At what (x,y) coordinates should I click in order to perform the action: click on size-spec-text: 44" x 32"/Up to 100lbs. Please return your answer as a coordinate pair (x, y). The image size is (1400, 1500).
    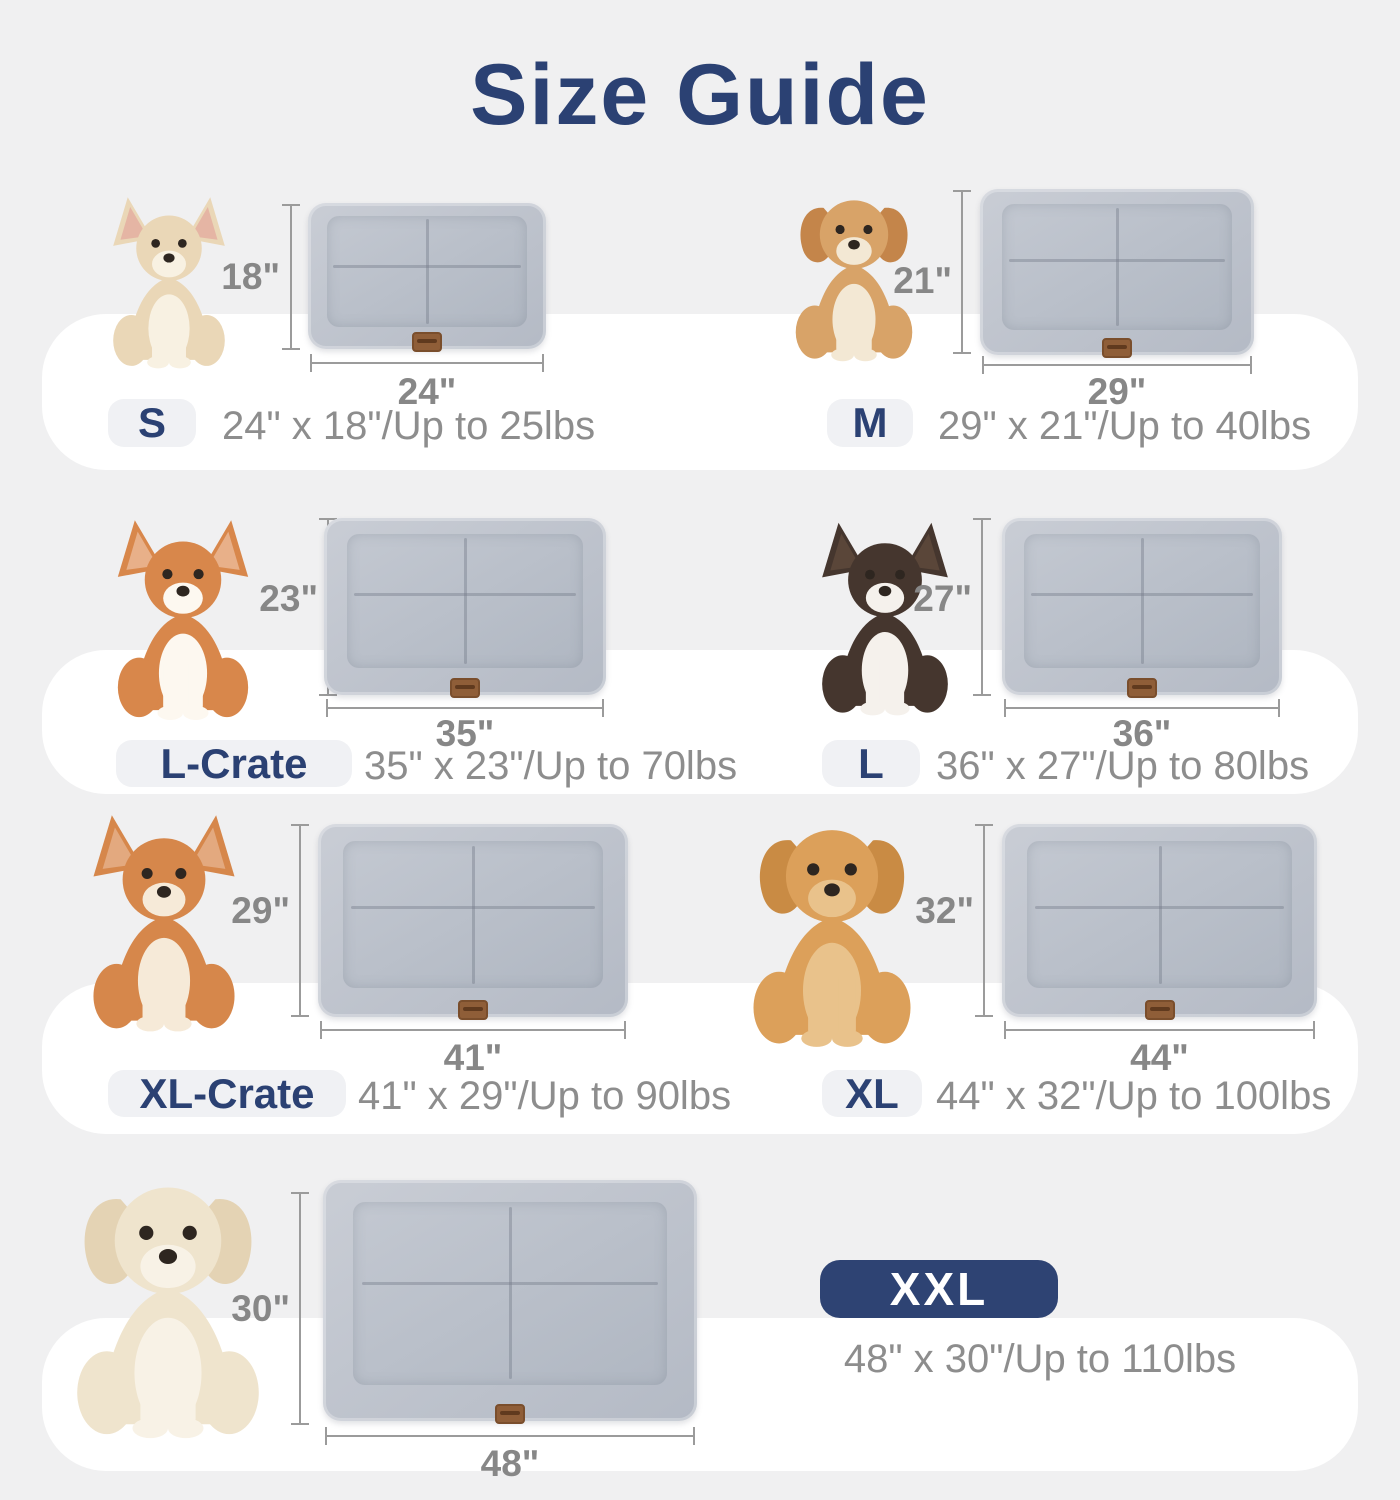
    Looking at the image, I should click on (1134, 1096).